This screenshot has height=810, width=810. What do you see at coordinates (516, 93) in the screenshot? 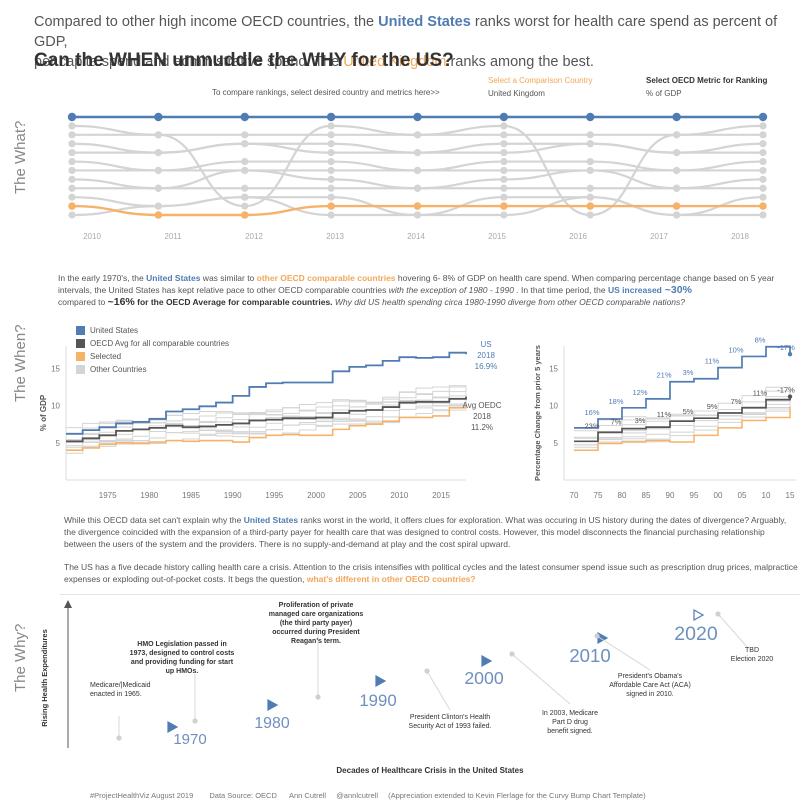
I see `country-selector-value: United Kingdom` at bounding box center [516, 93].